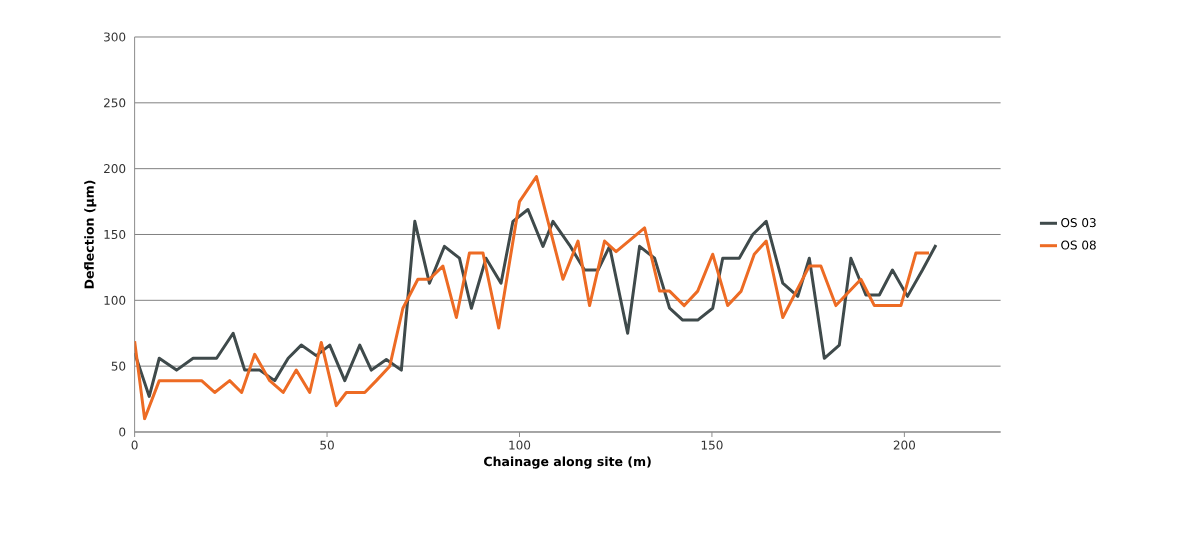 The width and height of the screenshot is (1203, 533). What do you see at coordinates (118, 366) in the screenshot?
I see `y-tick-label: 50` at bounding box center [118, 366].